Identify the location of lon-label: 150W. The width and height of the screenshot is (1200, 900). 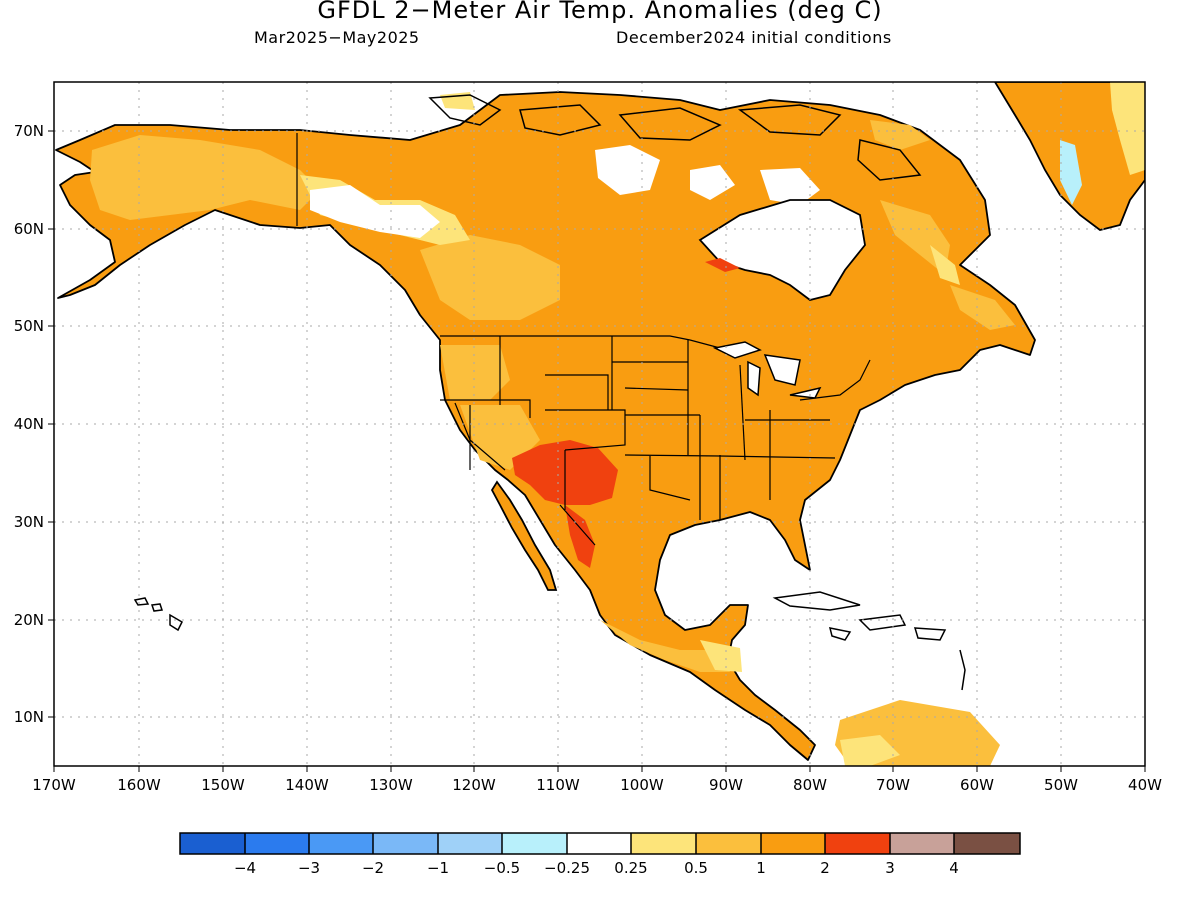
(223, 785).